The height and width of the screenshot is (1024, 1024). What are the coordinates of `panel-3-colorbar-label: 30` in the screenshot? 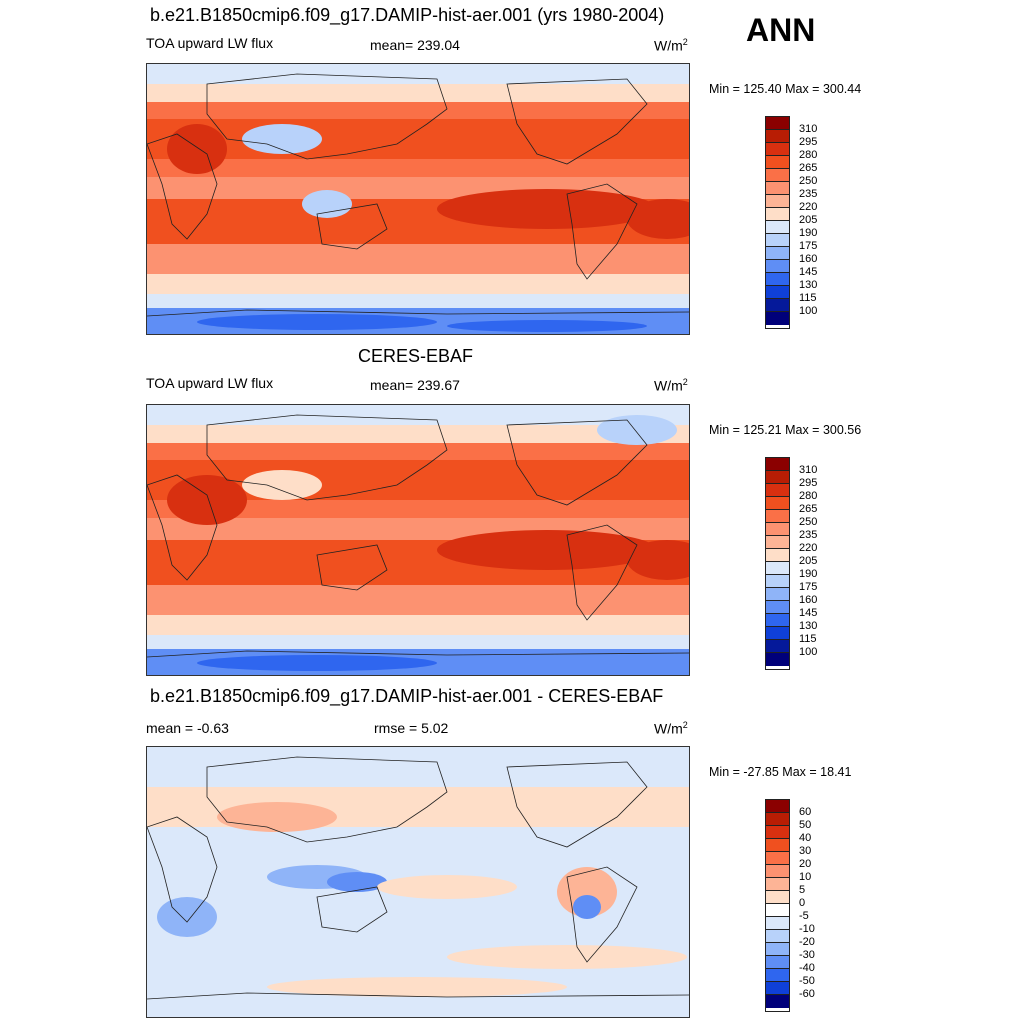 It's located at (805, 851).